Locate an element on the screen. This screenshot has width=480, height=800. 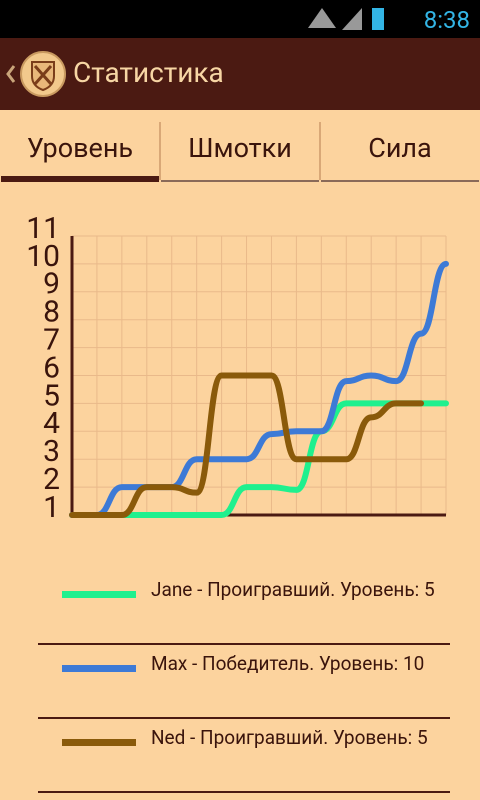
app-title: Статистика is located at coordinates (148, 72).